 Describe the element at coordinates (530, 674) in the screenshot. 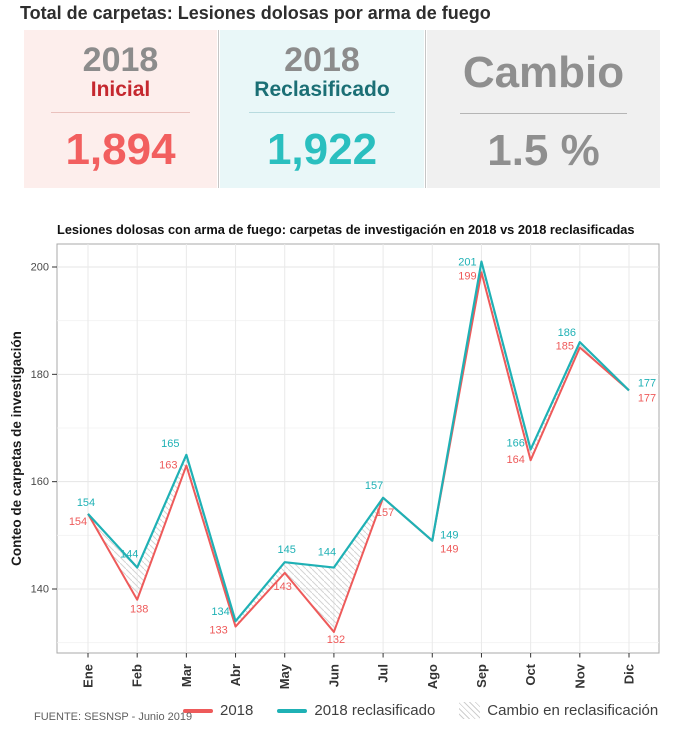

I see `svg-text: Oct` at that location.